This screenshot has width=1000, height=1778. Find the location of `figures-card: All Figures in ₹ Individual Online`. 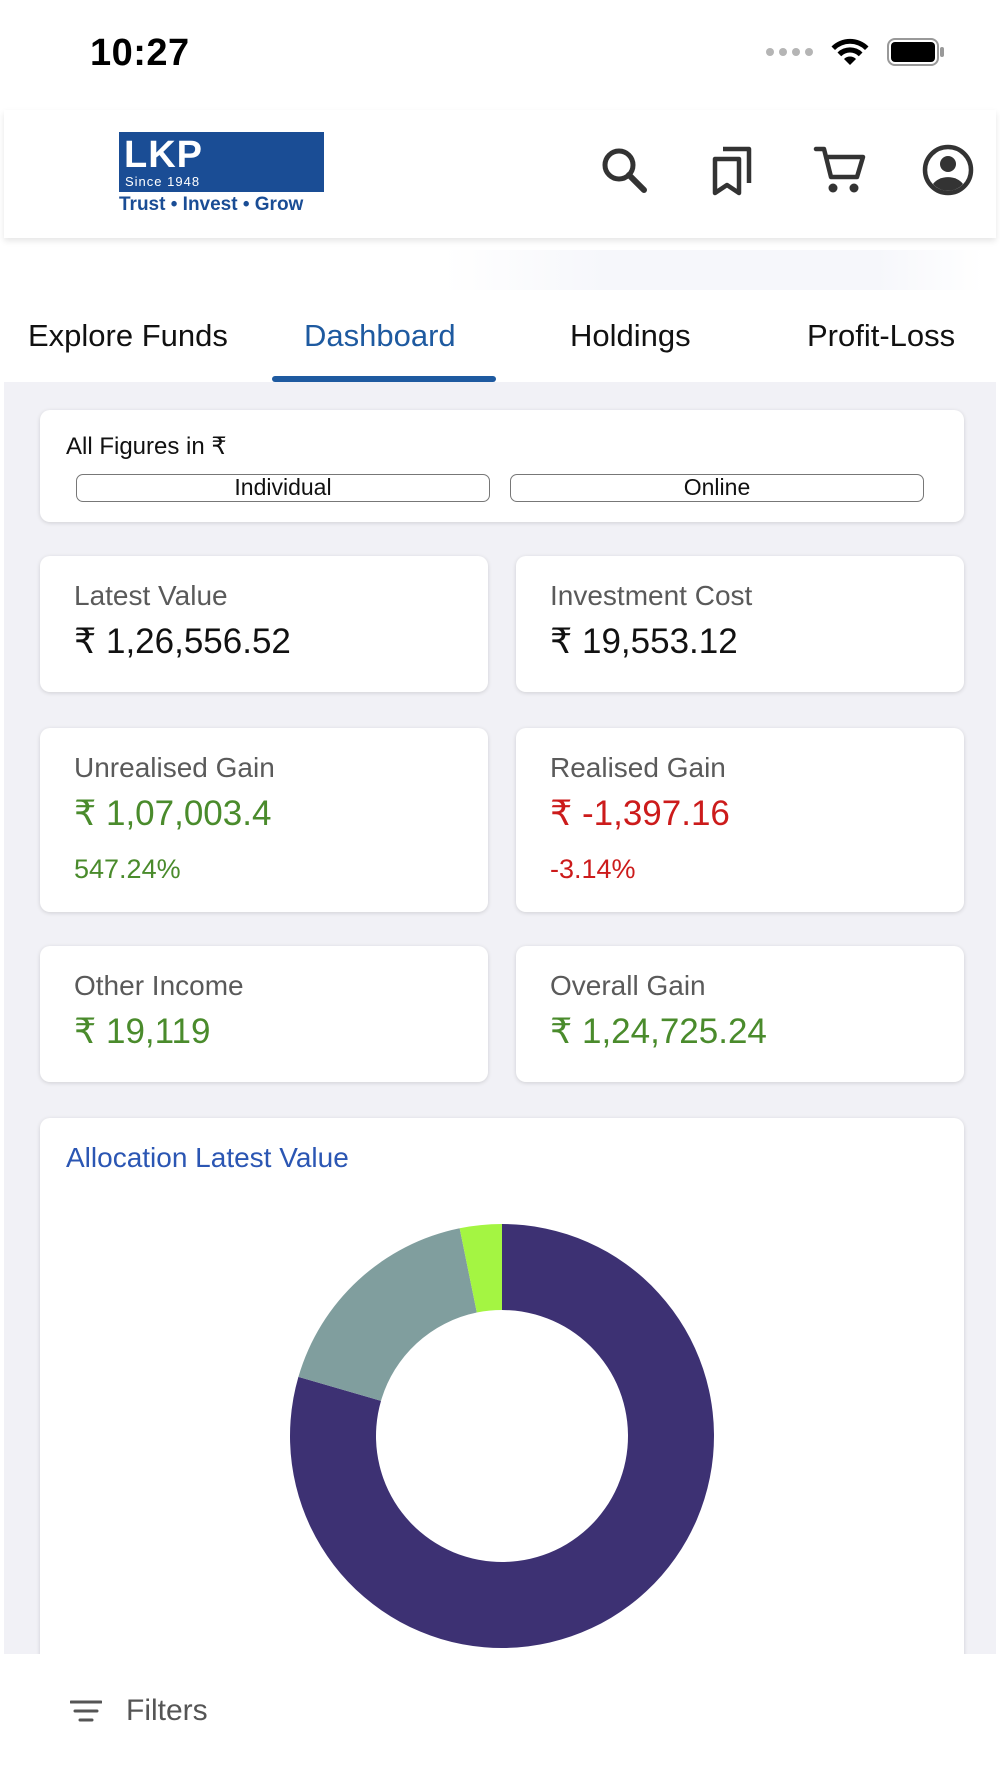

figures-card: All Figures in ₹ Individual Online is located at coordinates (502, 466).